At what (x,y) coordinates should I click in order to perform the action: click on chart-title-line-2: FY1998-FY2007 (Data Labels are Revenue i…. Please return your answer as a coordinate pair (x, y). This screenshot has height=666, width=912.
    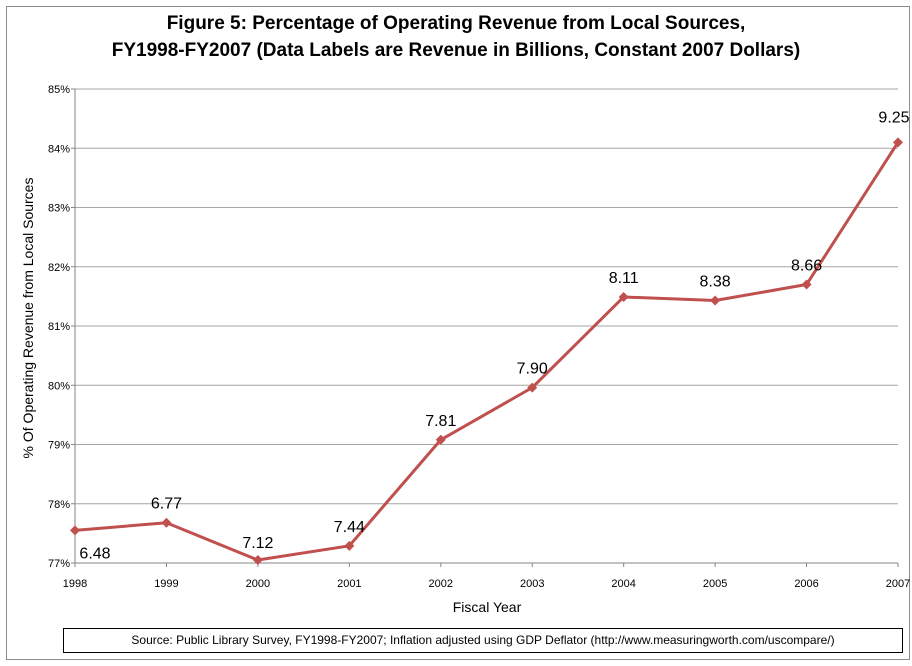
    Looking at the image, I should click on (456, 50).